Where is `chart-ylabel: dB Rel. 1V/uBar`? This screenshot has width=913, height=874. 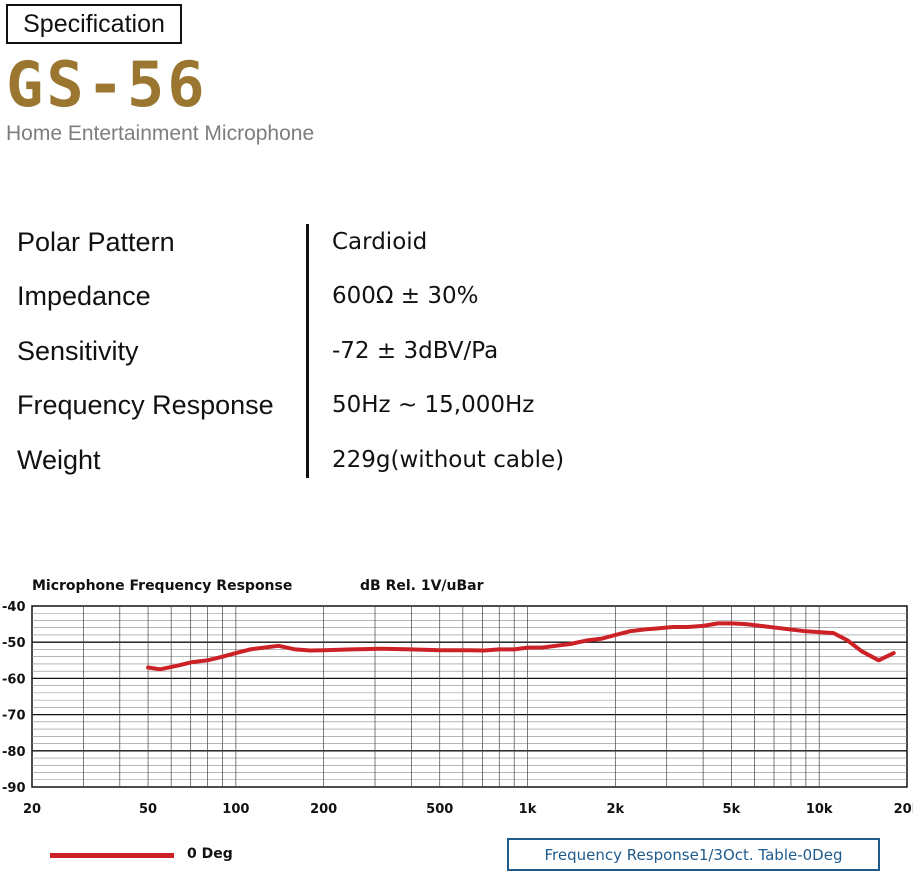
chart-ylabel: dB Rel. 1V/uBar is located at coordinates (422, 586).